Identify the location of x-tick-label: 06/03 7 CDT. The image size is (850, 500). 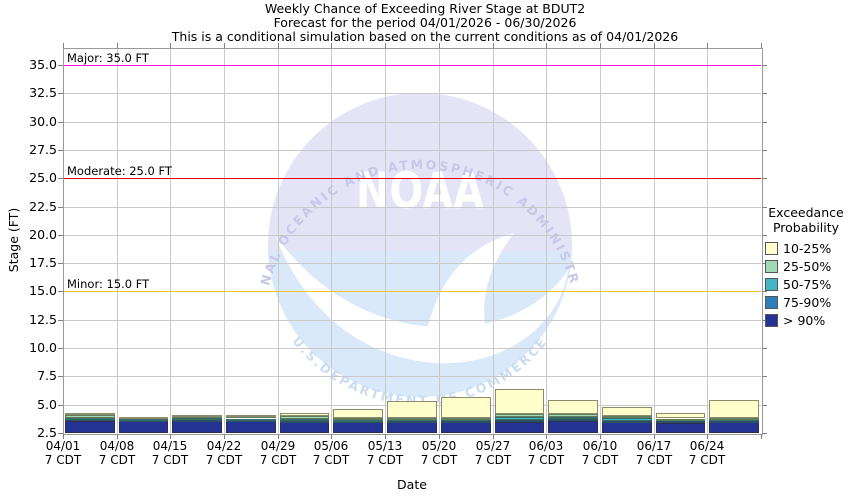
(546, 453).